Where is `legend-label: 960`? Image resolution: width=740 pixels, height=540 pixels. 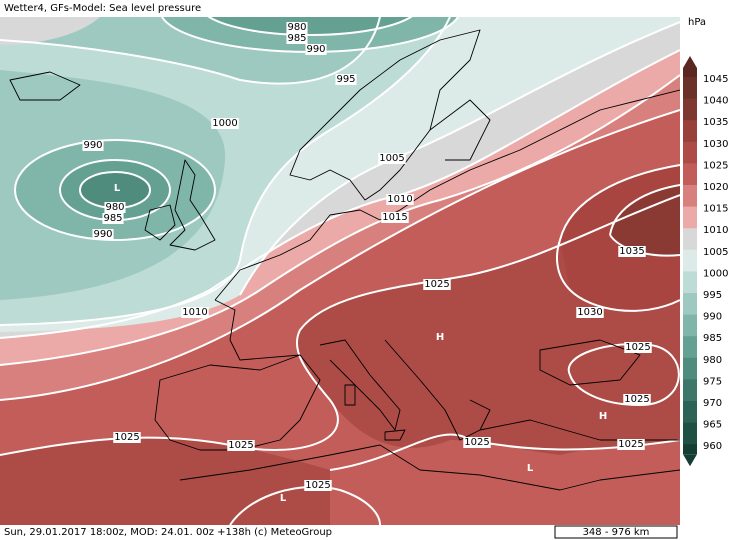
legend-label: 960 is located at coordinates (712, 446).